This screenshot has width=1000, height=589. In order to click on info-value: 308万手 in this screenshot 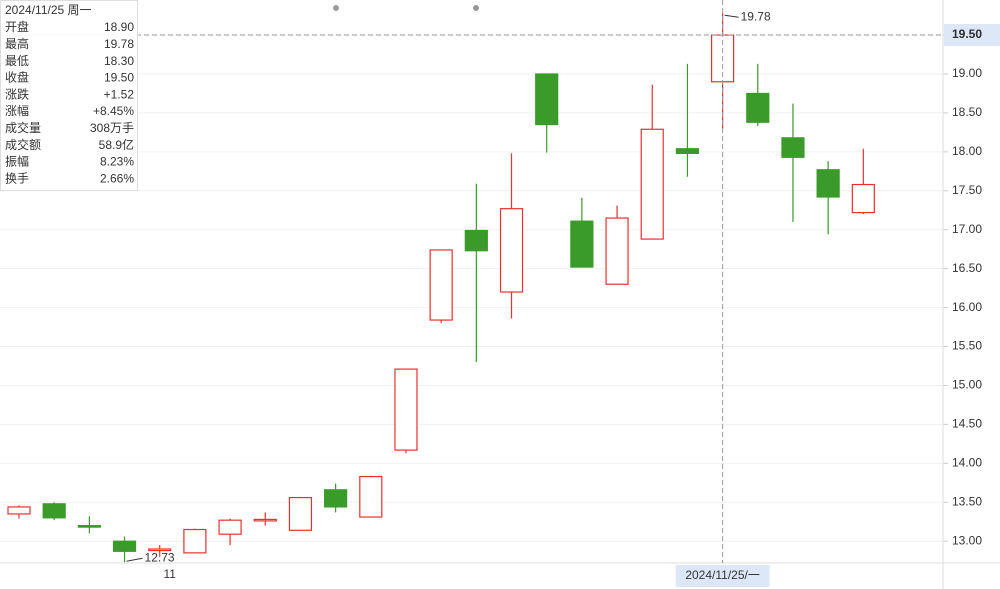, I will do `click(112, 128)`.